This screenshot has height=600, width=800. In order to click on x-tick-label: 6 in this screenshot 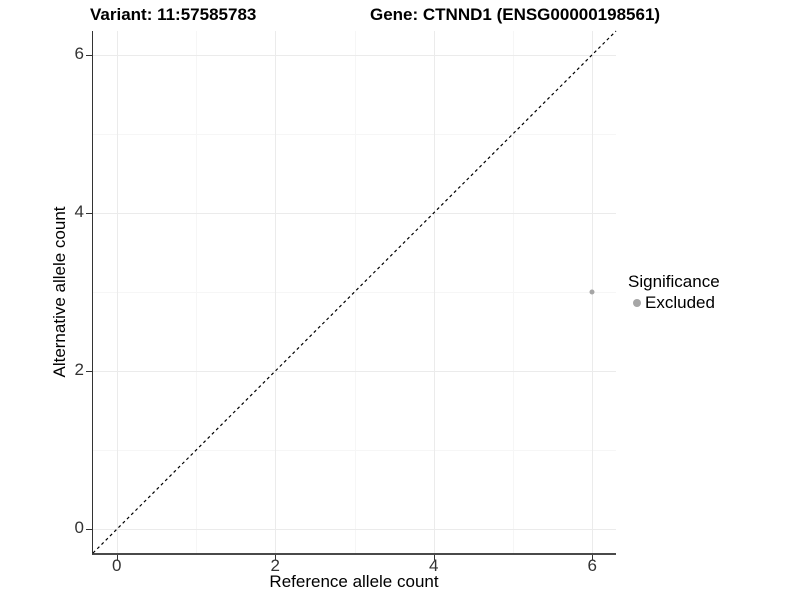, I will do `click(592, 565)`.